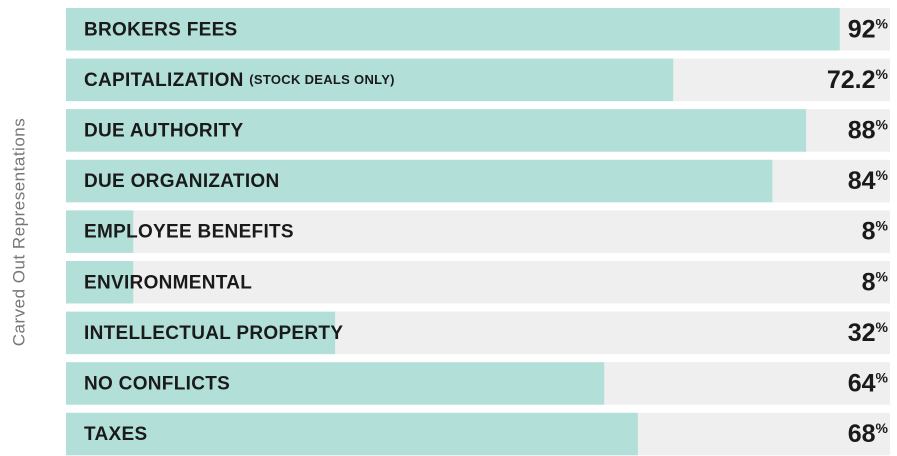  I want to click on category-label: INTELLECTUAL PROPERTY, so click(213, 333).